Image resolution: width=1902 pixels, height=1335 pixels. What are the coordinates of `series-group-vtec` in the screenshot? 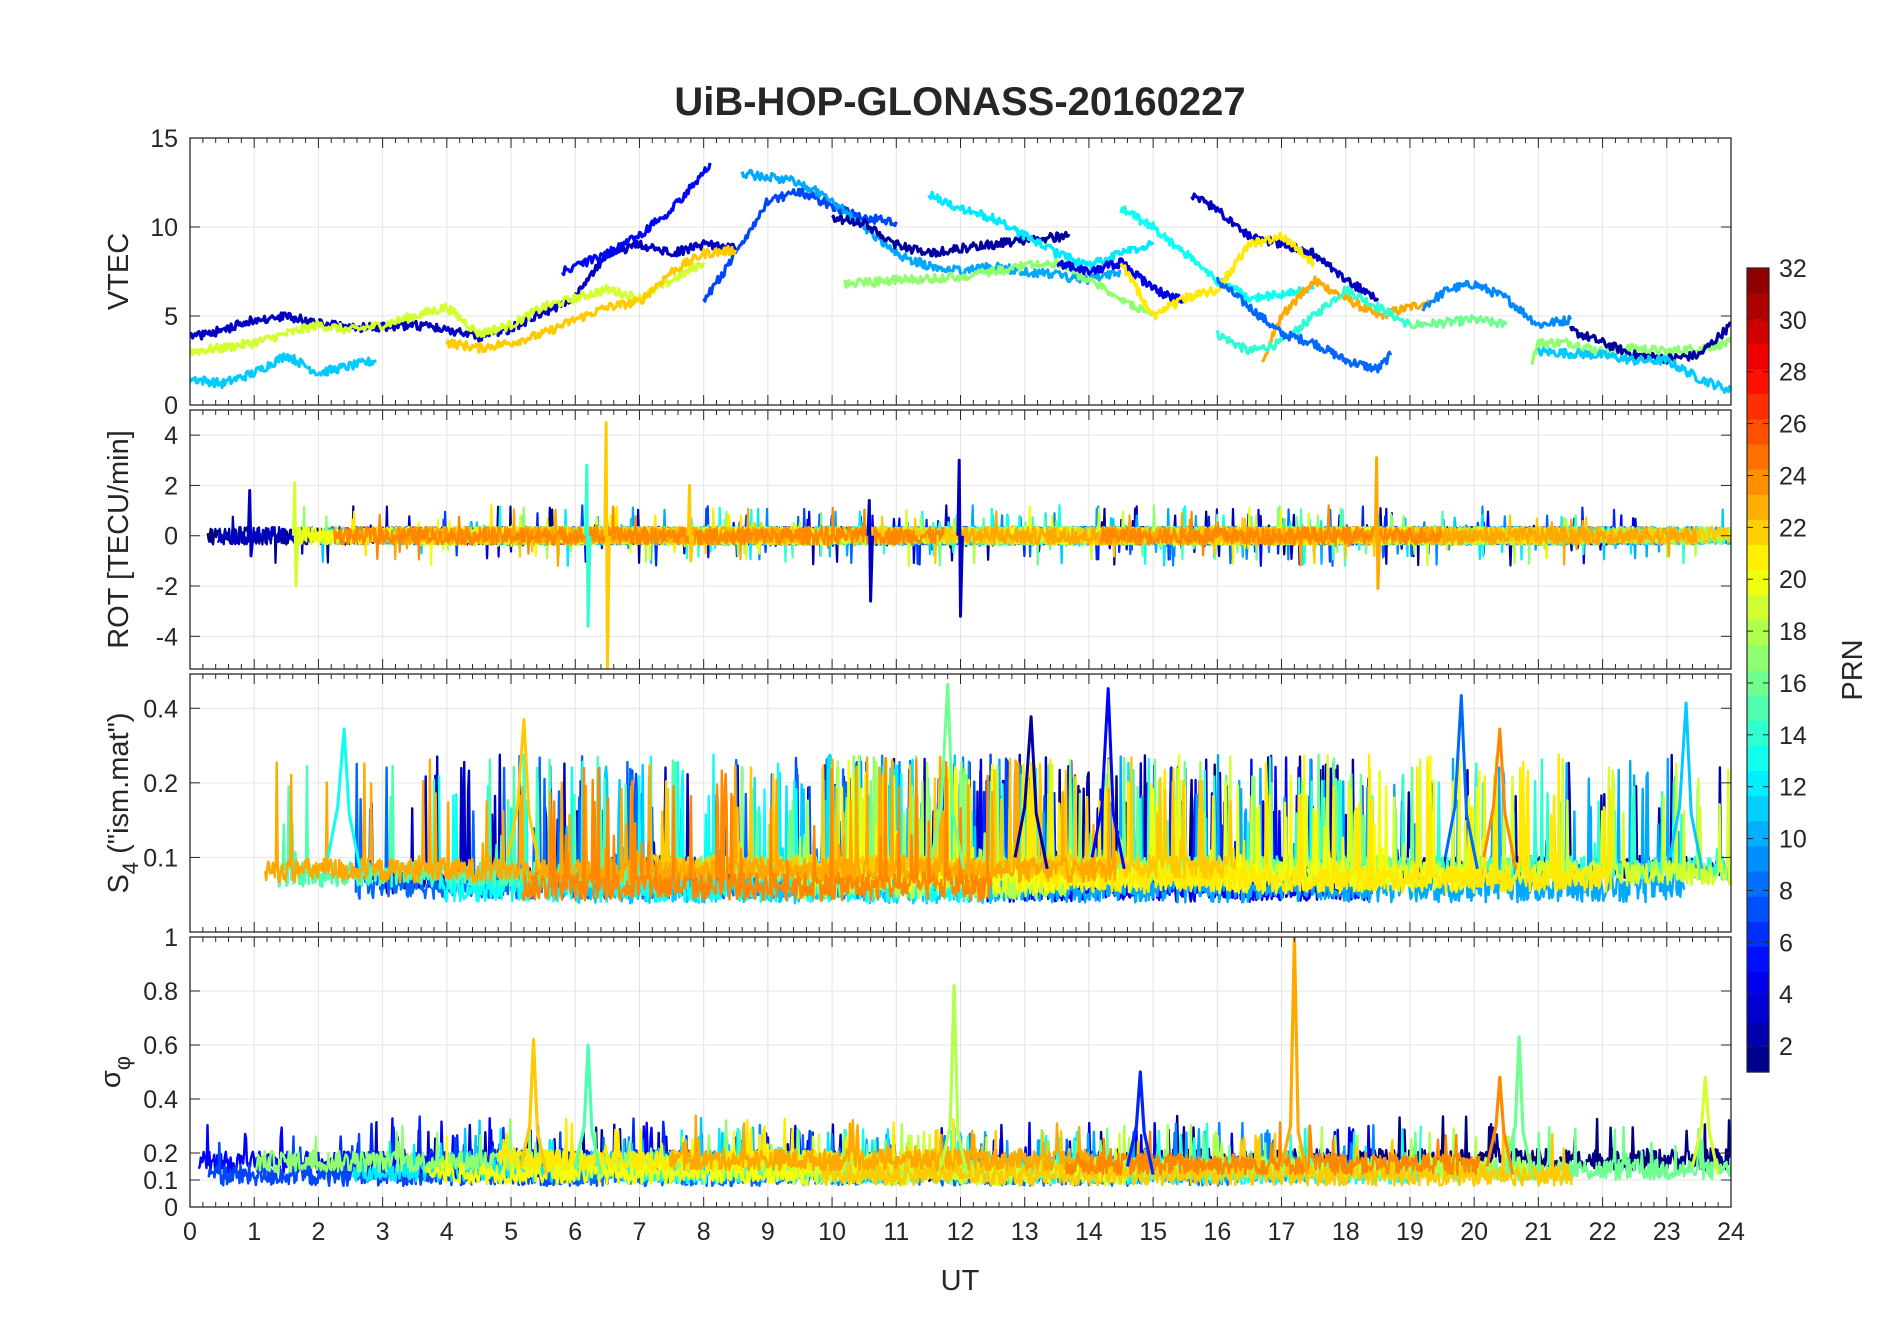 It's located at (960, 278).